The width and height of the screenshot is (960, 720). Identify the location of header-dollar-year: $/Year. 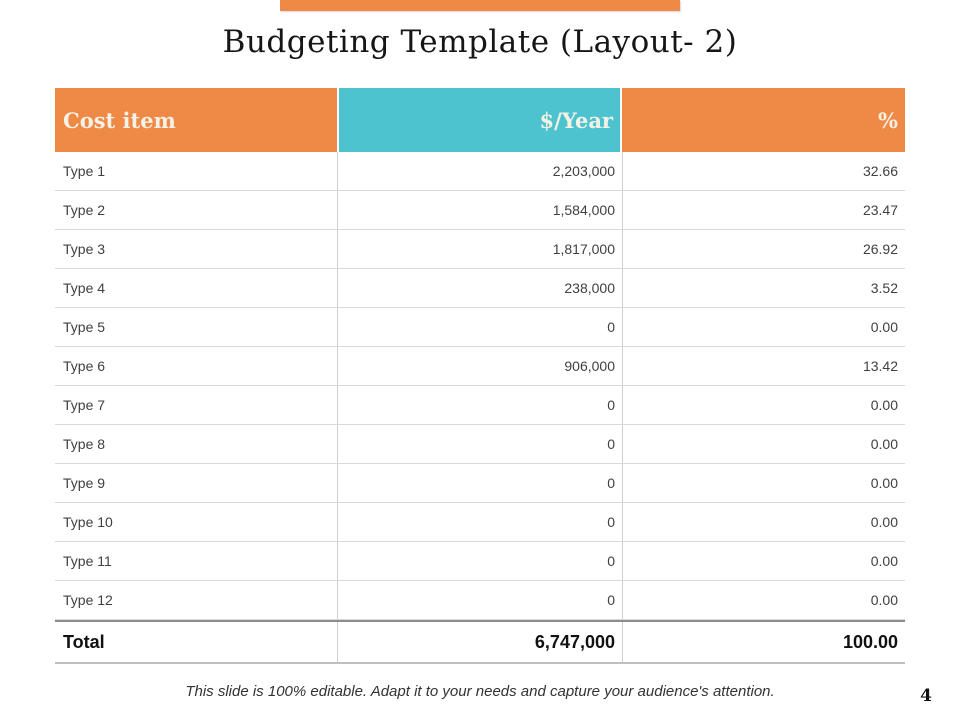
(479, 120).